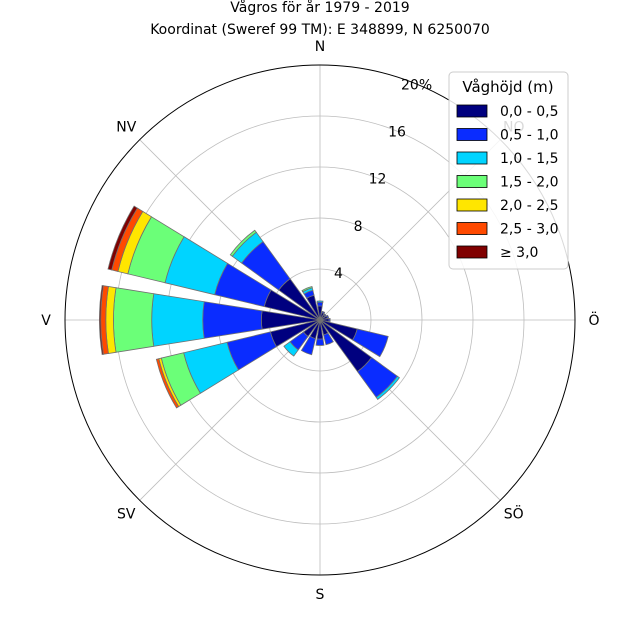 The image size is (640, 640). I want to click on radial-tick-labels: 4 8 12 16 20%, so click(383, 179).